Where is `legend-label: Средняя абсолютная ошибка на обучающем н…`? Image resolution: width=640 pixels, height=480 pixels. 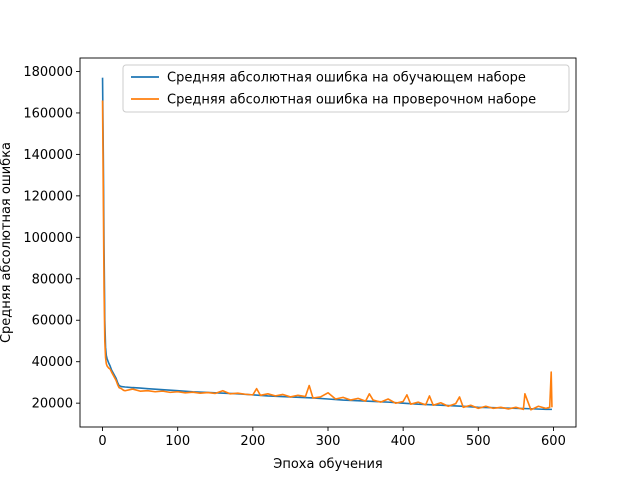 legend-label: Средняя абсолютная ошибка на обучающем н… is located at coordinates (346, 78).